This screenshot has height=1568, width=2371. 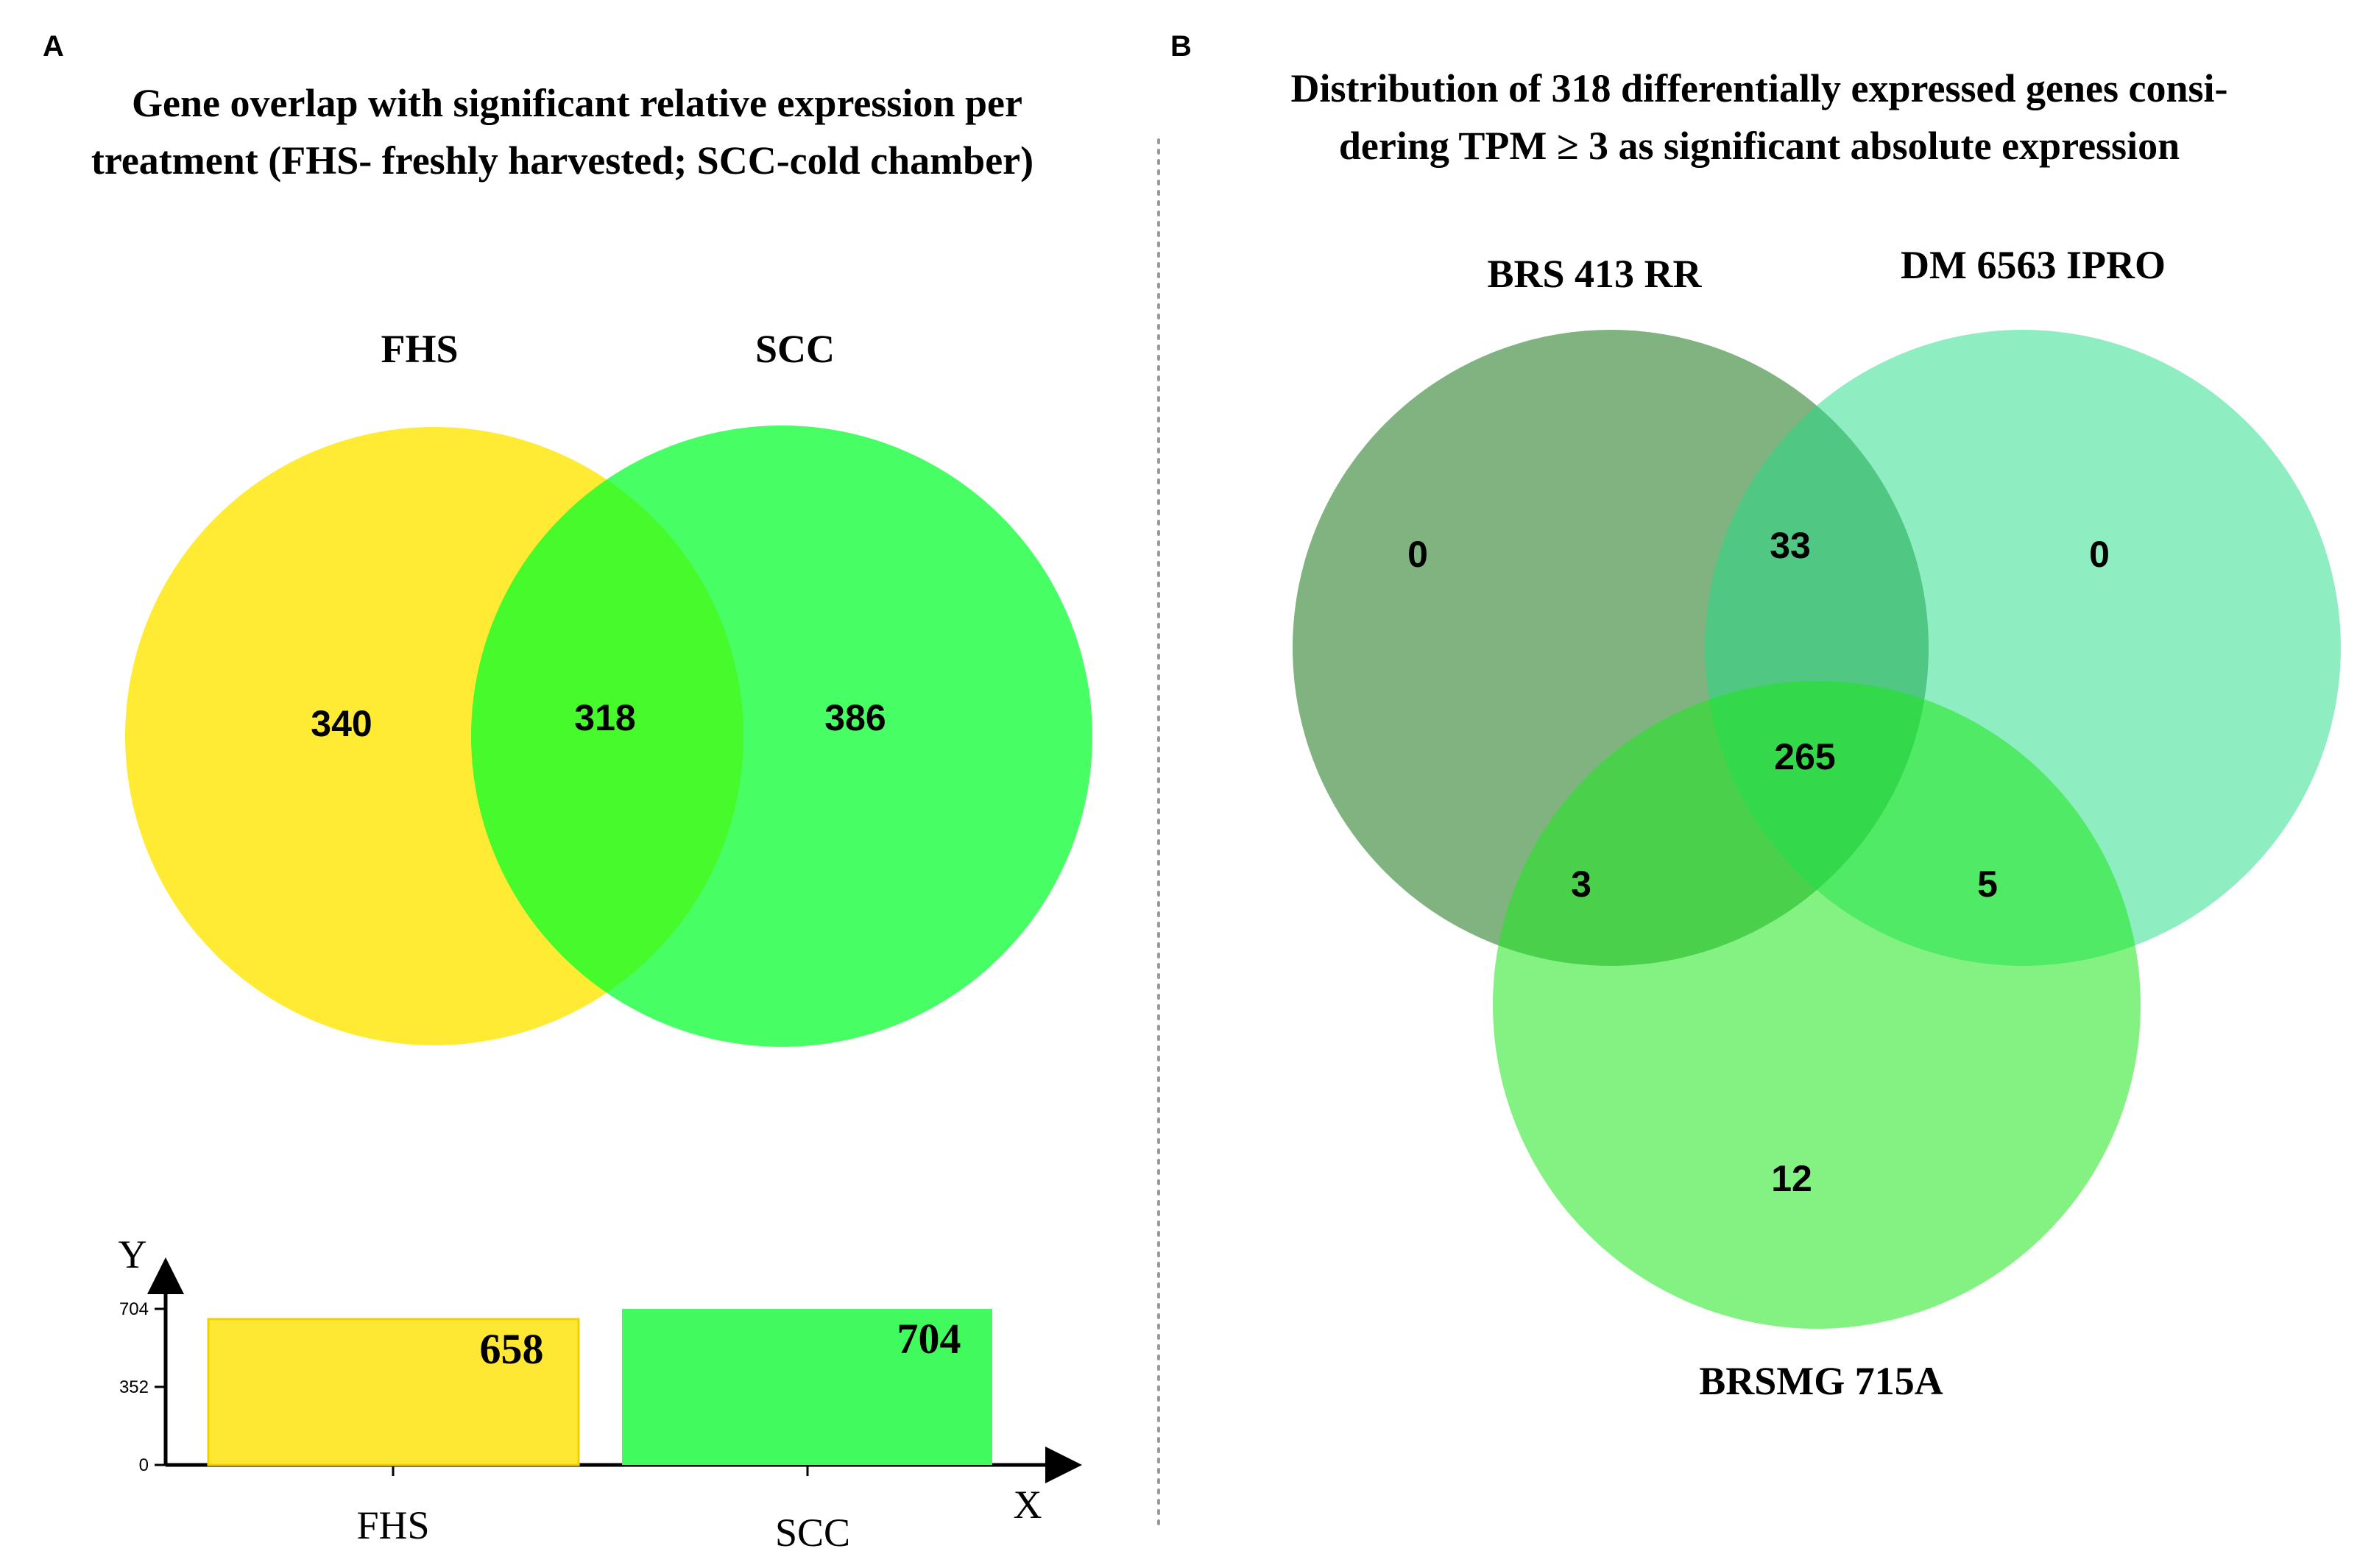 I want to click on venn-a-label-fhs: FHS, so click(x=419, y=349).